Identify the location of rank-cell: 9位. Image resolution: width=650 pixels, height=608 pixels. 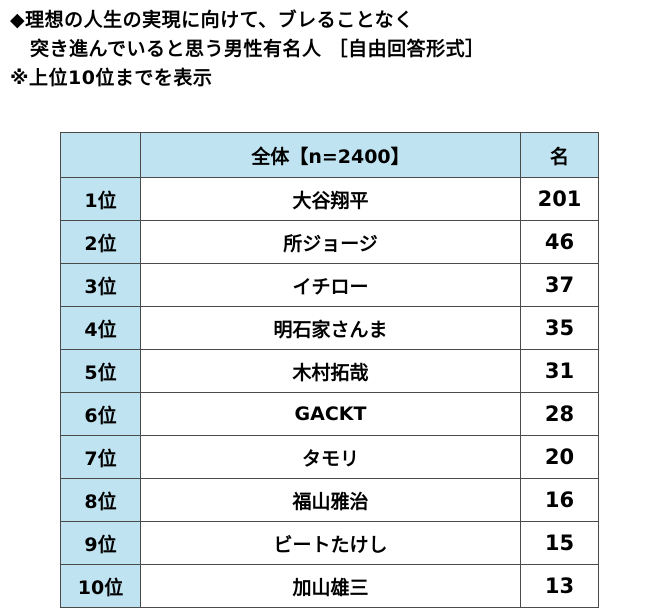
(100, 543).